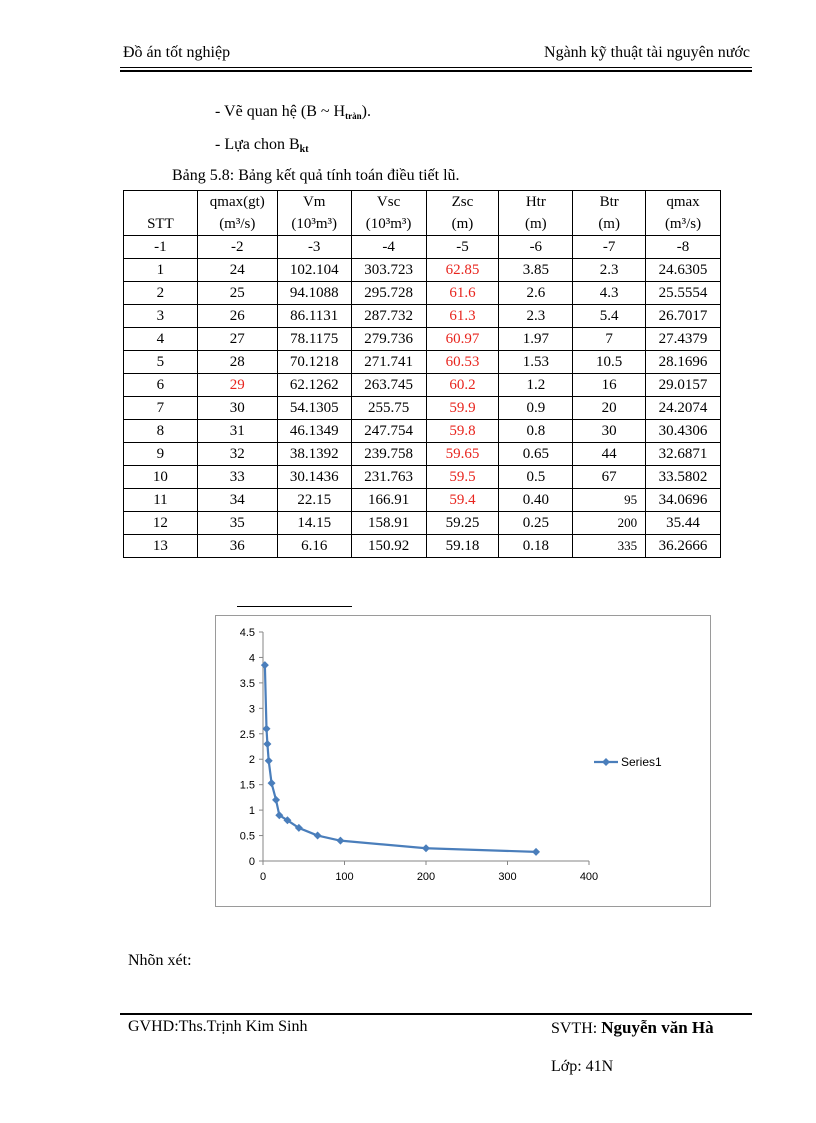 The width and height of the screenshot is (816, 1123). What do you see at coordinates (436, 67) in the screenshot?
I see `header-divider` at bounding box center [436, 67].